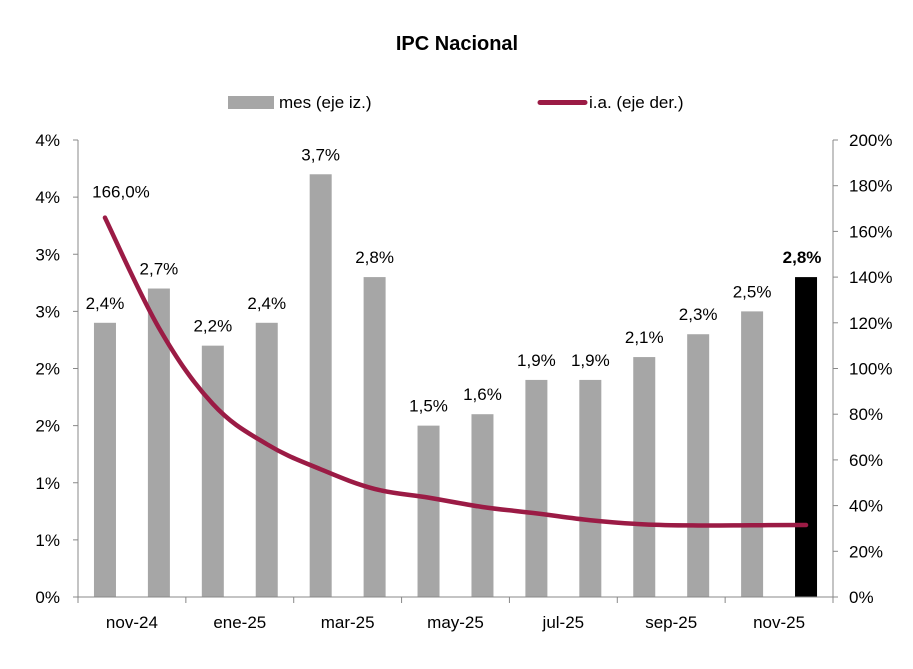 This screenshot has width=913, height=669. What do you see at coordinates (251, 102) in the screenshot?
I see `legend-swatch-bar` at bounding box center [251, 102].